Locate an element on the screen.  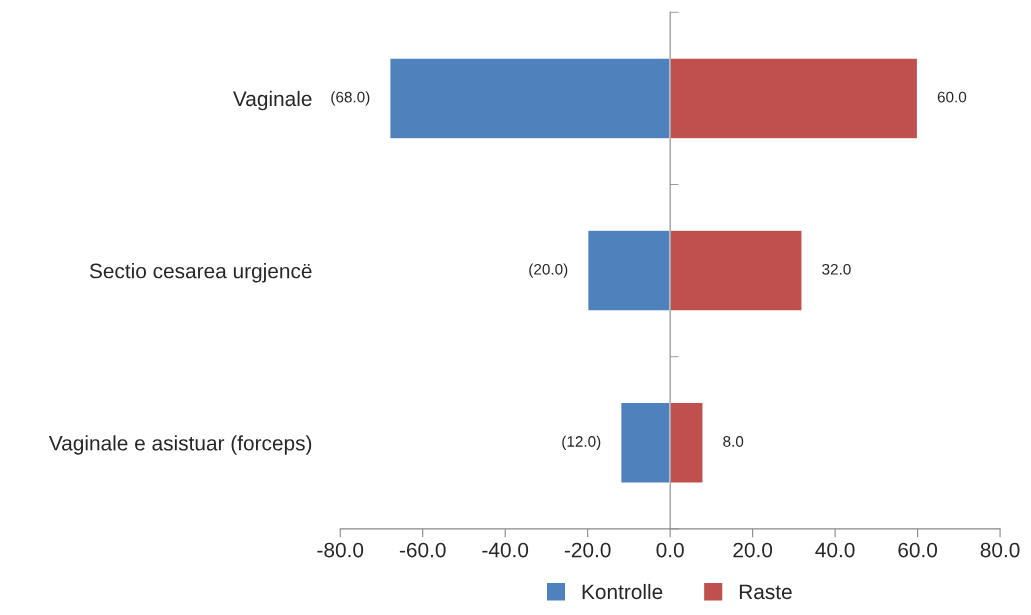
x-tick-label: 80.0 is located at coordinates (1000, 550).